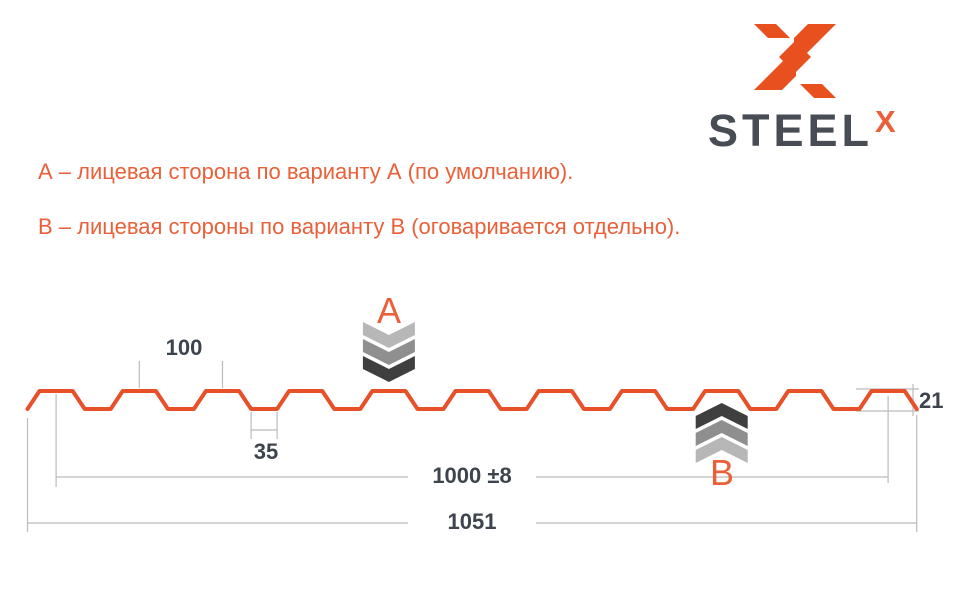  Describe the element at coordinates (266, 452) in the screenshot. I see `dim-label-rib-bottom: 35` at that location.